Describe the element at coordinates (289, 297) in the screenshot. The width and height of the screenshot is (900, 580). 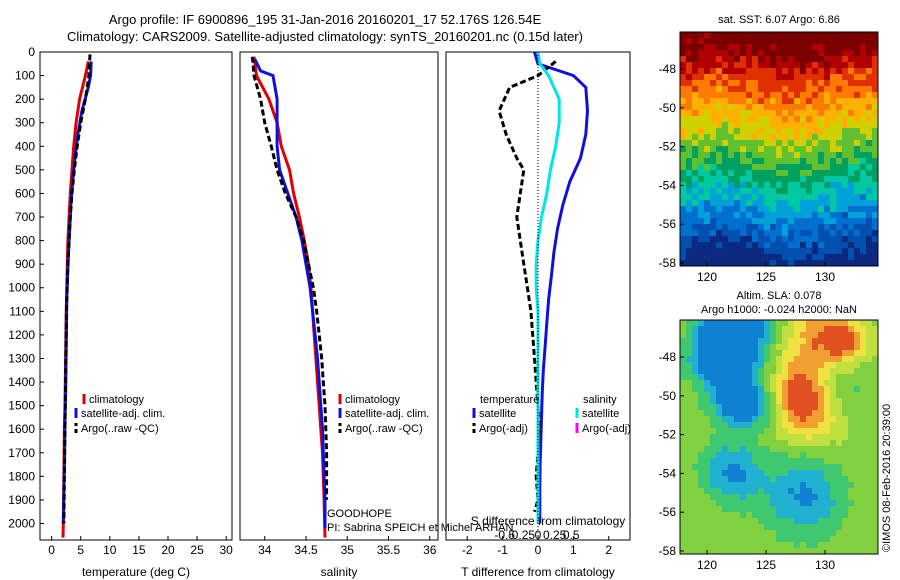
I see `salinity-series-group` at that location.